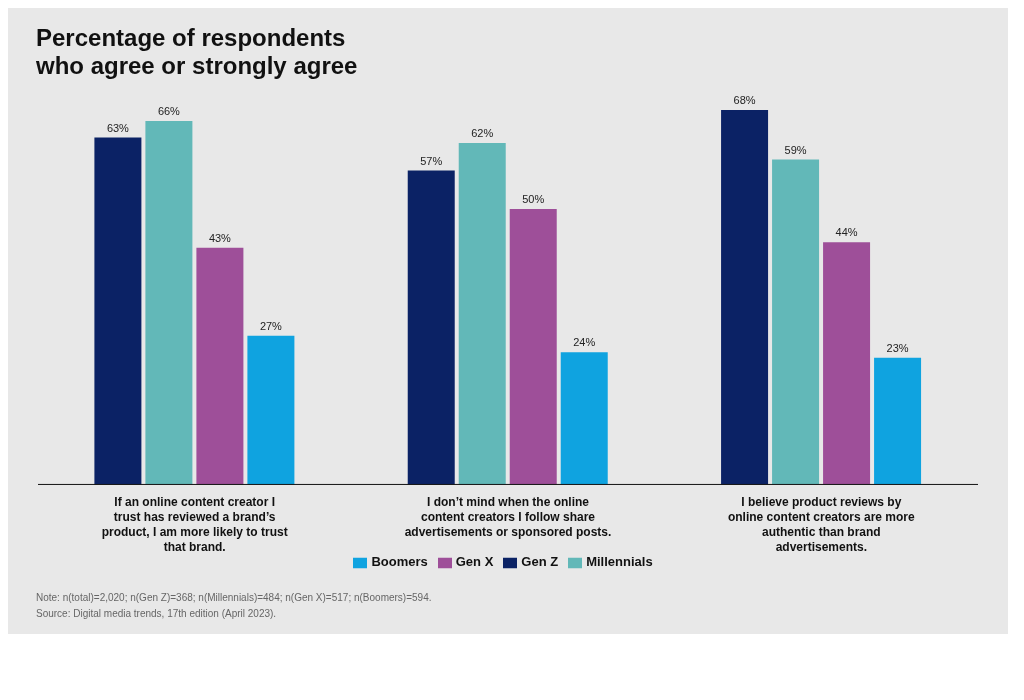  Describe the element at coordinates (474, 562) in the screenshot. I see `legend-label: Gen X` at that location.